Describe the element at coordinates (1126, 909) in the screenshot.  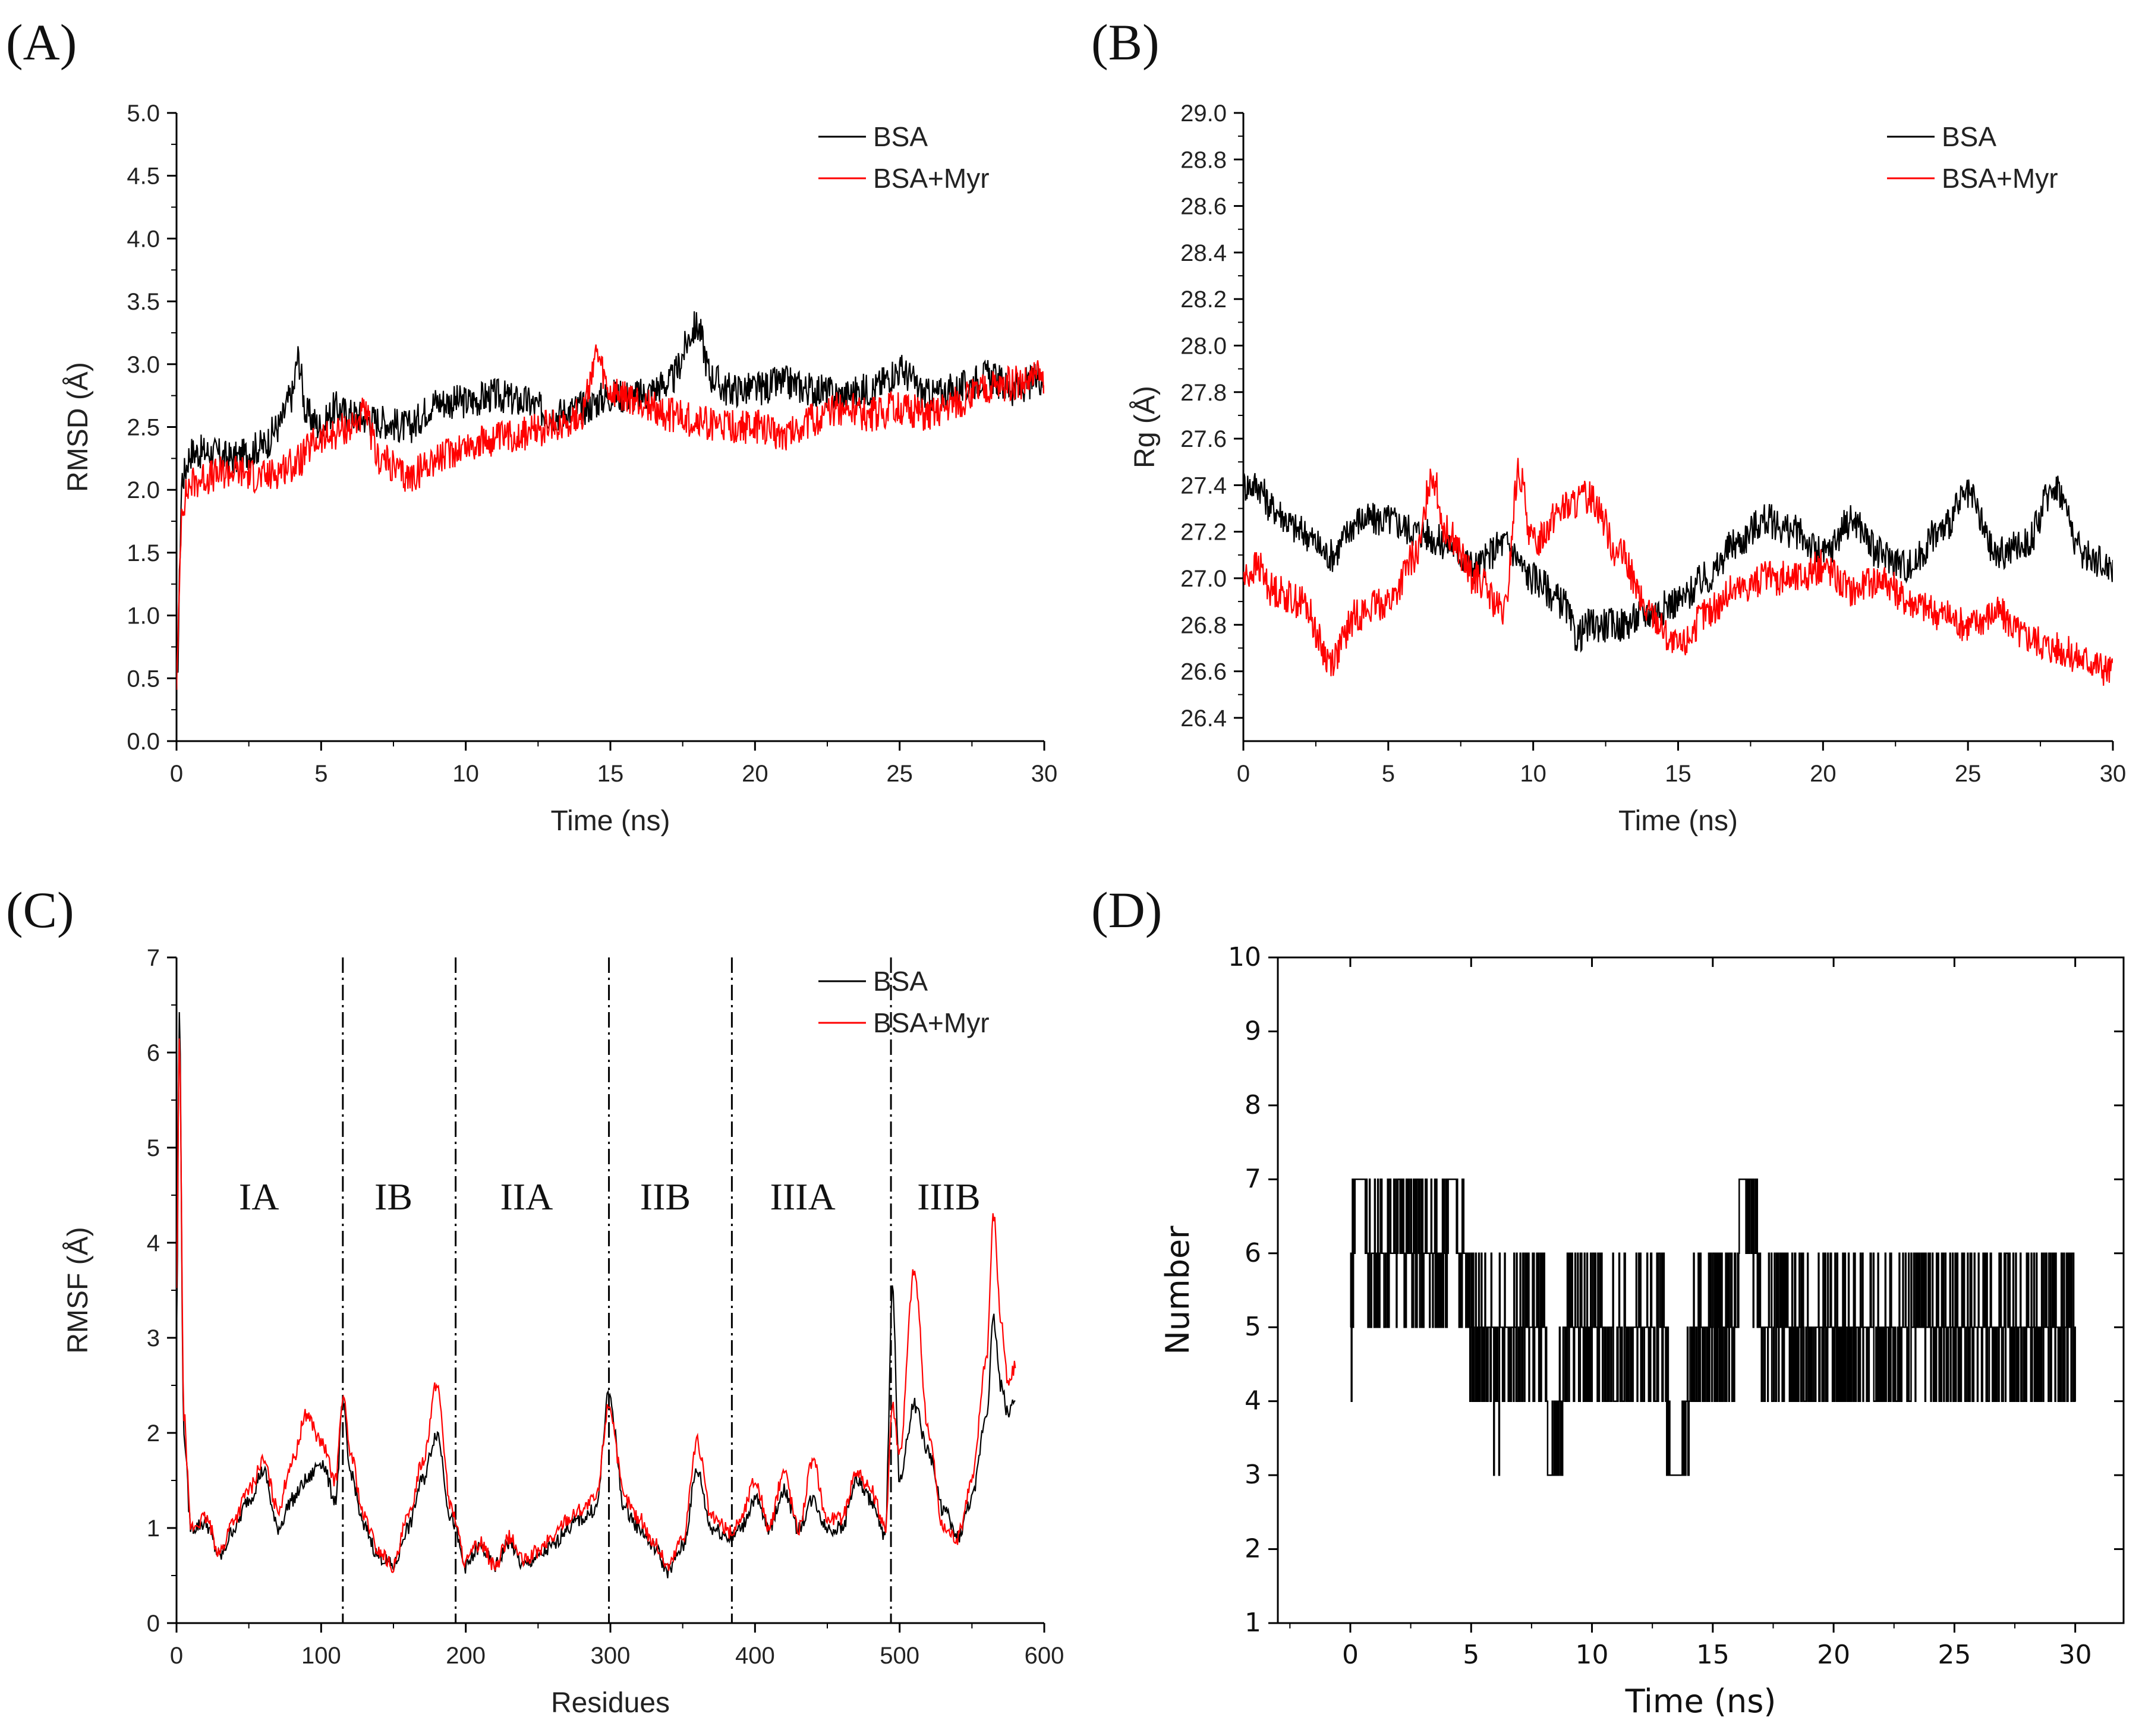
I see `panel-letter: (D)` at that location.